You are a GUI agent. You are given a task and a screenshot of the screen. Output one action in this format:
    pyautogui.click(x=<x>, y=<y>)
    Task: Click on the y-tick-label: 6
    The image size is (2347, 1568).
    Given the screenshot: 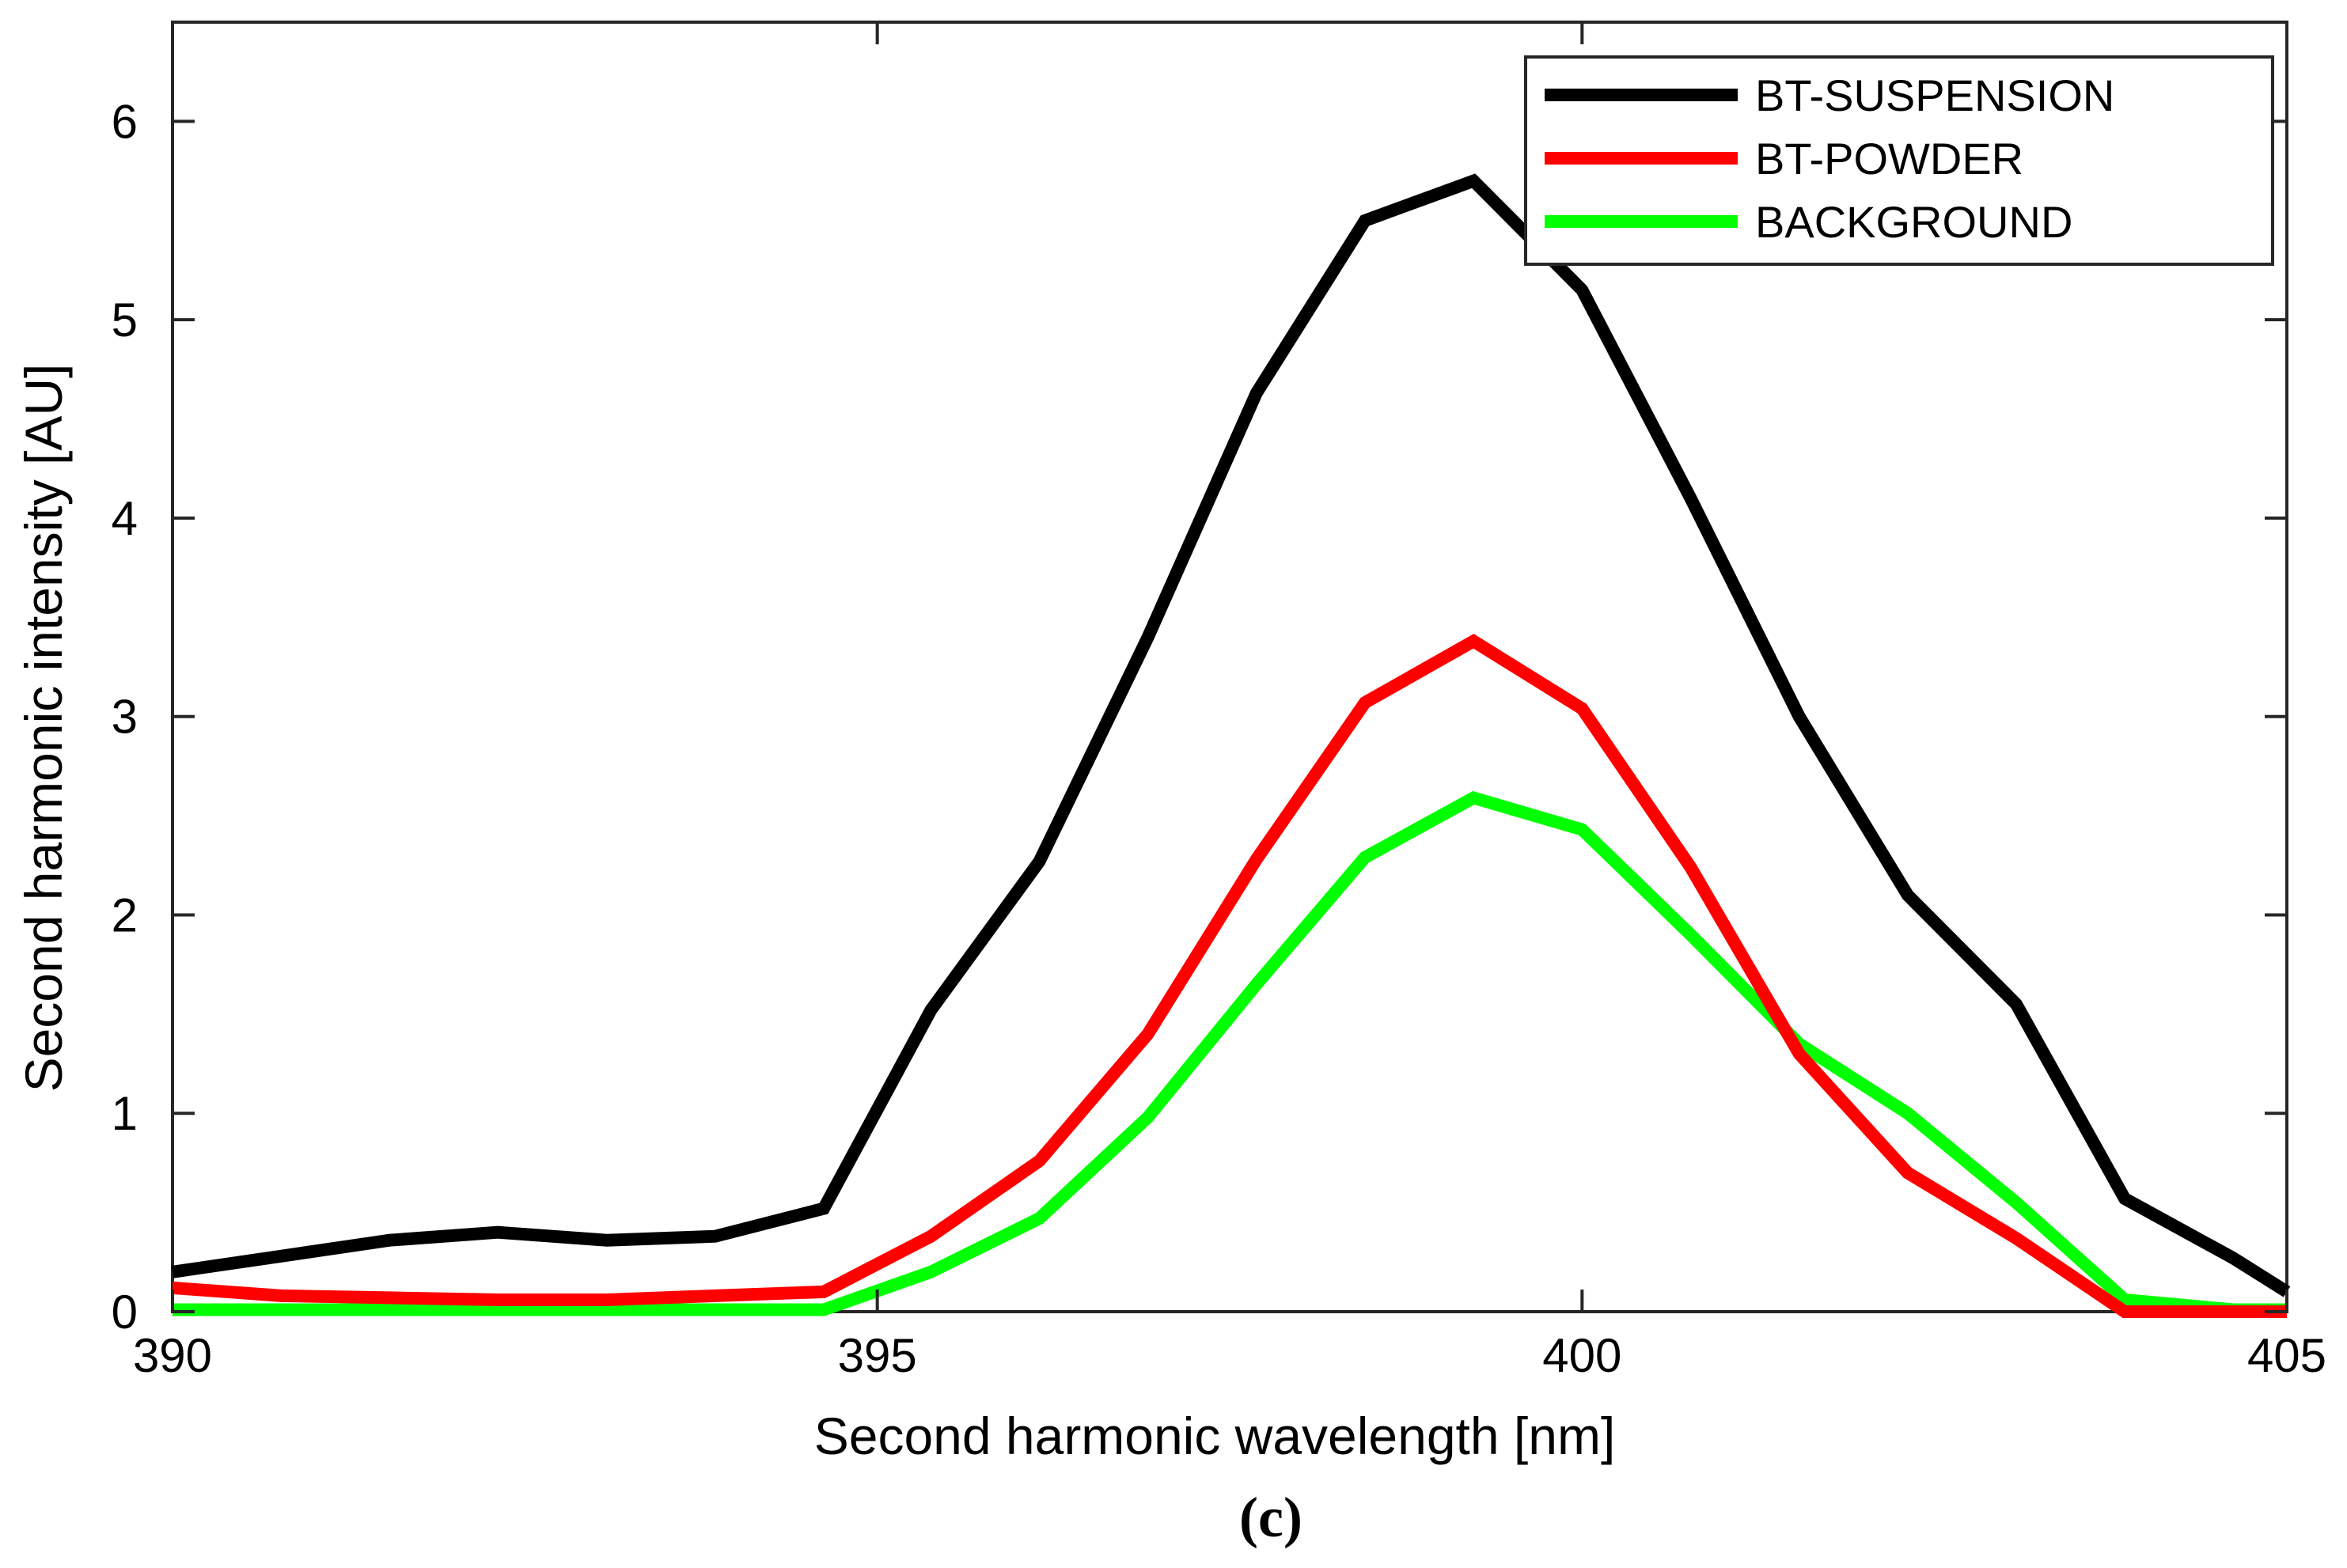 What is the action you would take?
    pyautogui.click(x=125, y=121)
    